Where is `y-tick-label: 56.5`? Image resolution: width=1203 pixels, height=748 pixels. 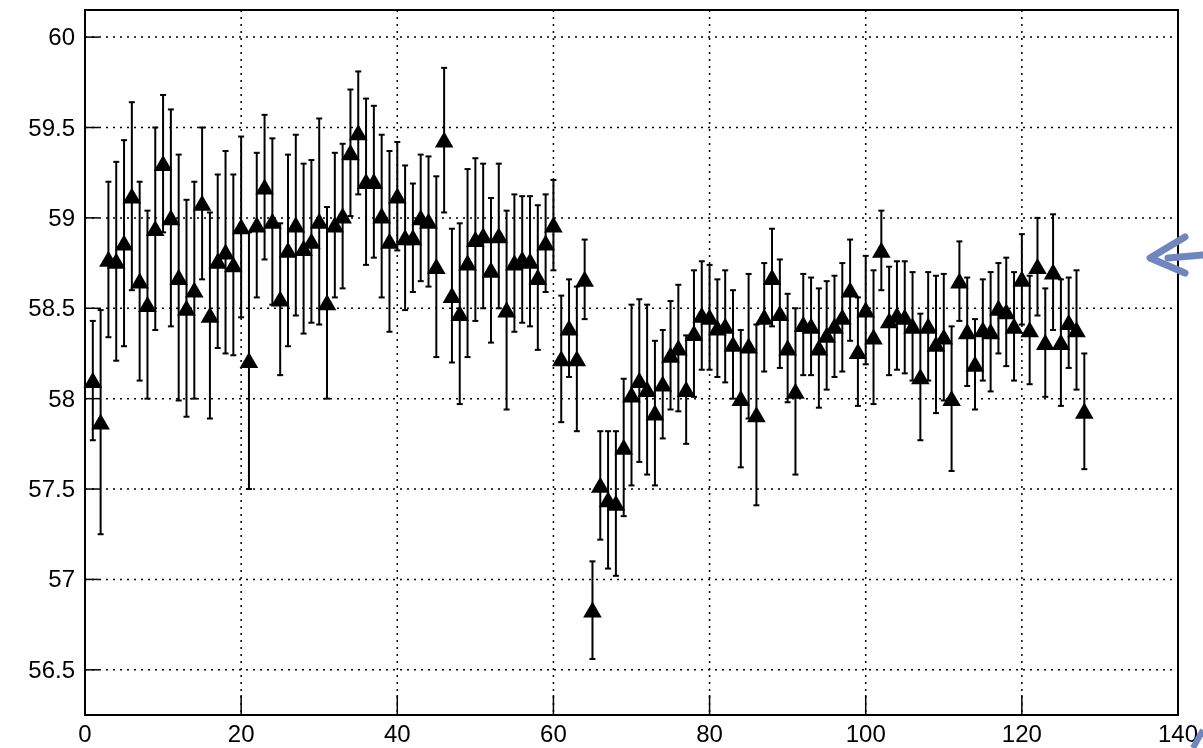 y-tick-label: 56.5 is located at coordinates (51, 669).